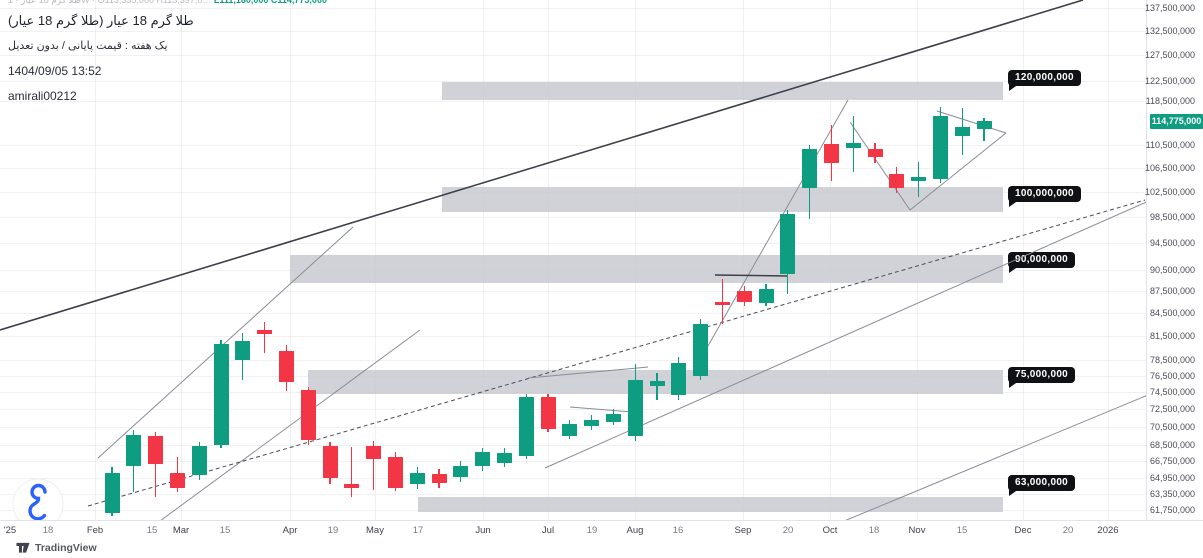 This screenshot has width=1203, height=558. What do you see at coordinates (101, 20) in the screenshot?
I see `symbol-title: طلا گرم 18 عیار (طلا گرم 18 عیار)` at bounding box center [101, 20].